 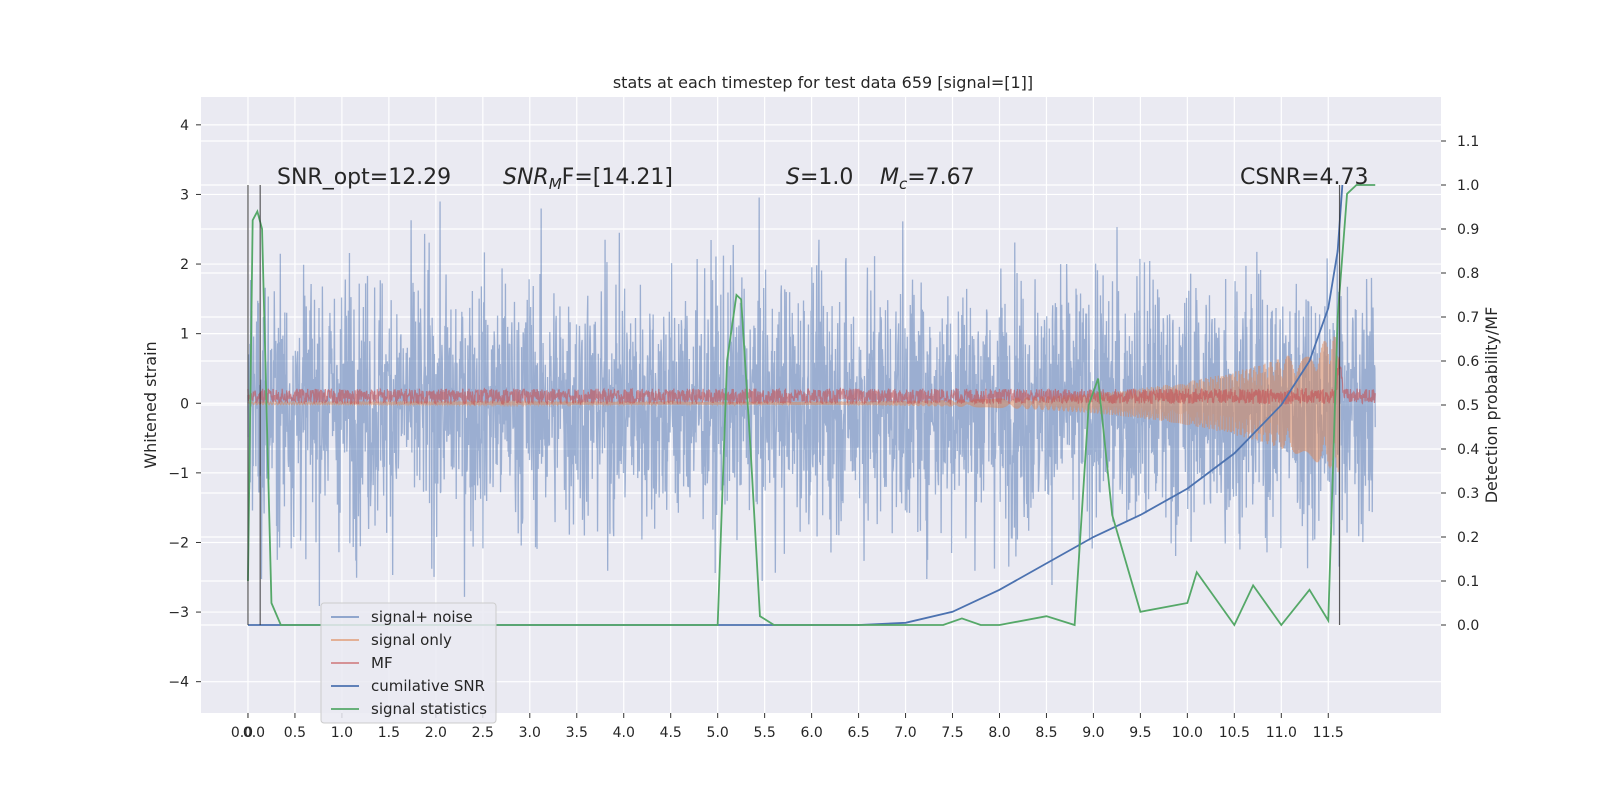 What do you see at coordinates (952, 733) in the screenshot?
I see `x-tick-label: 7.5` at bounding box center [952, 733].